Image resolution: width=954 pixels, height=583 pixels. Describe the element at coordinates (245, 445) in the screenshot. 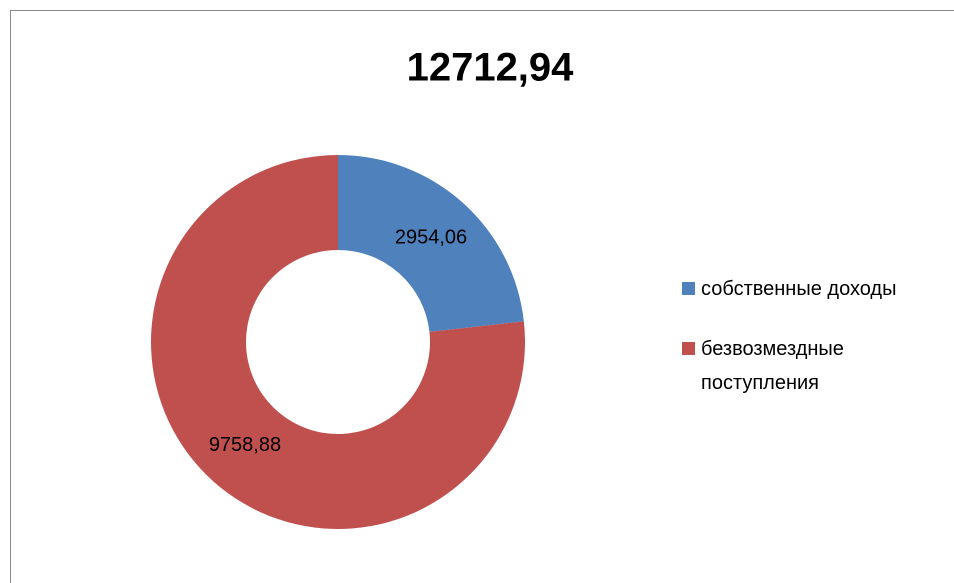

I see `data-label: 9758,88` at that location.